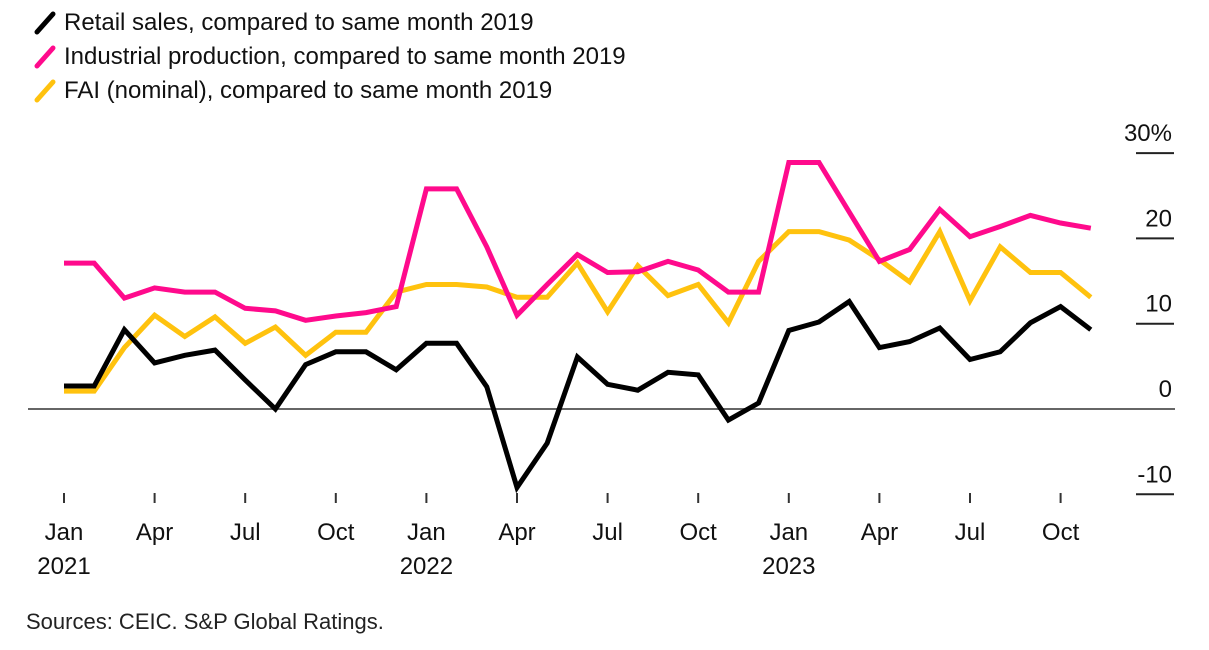  I want to click on x-tick-year-label: 2023, so click(788, 566).